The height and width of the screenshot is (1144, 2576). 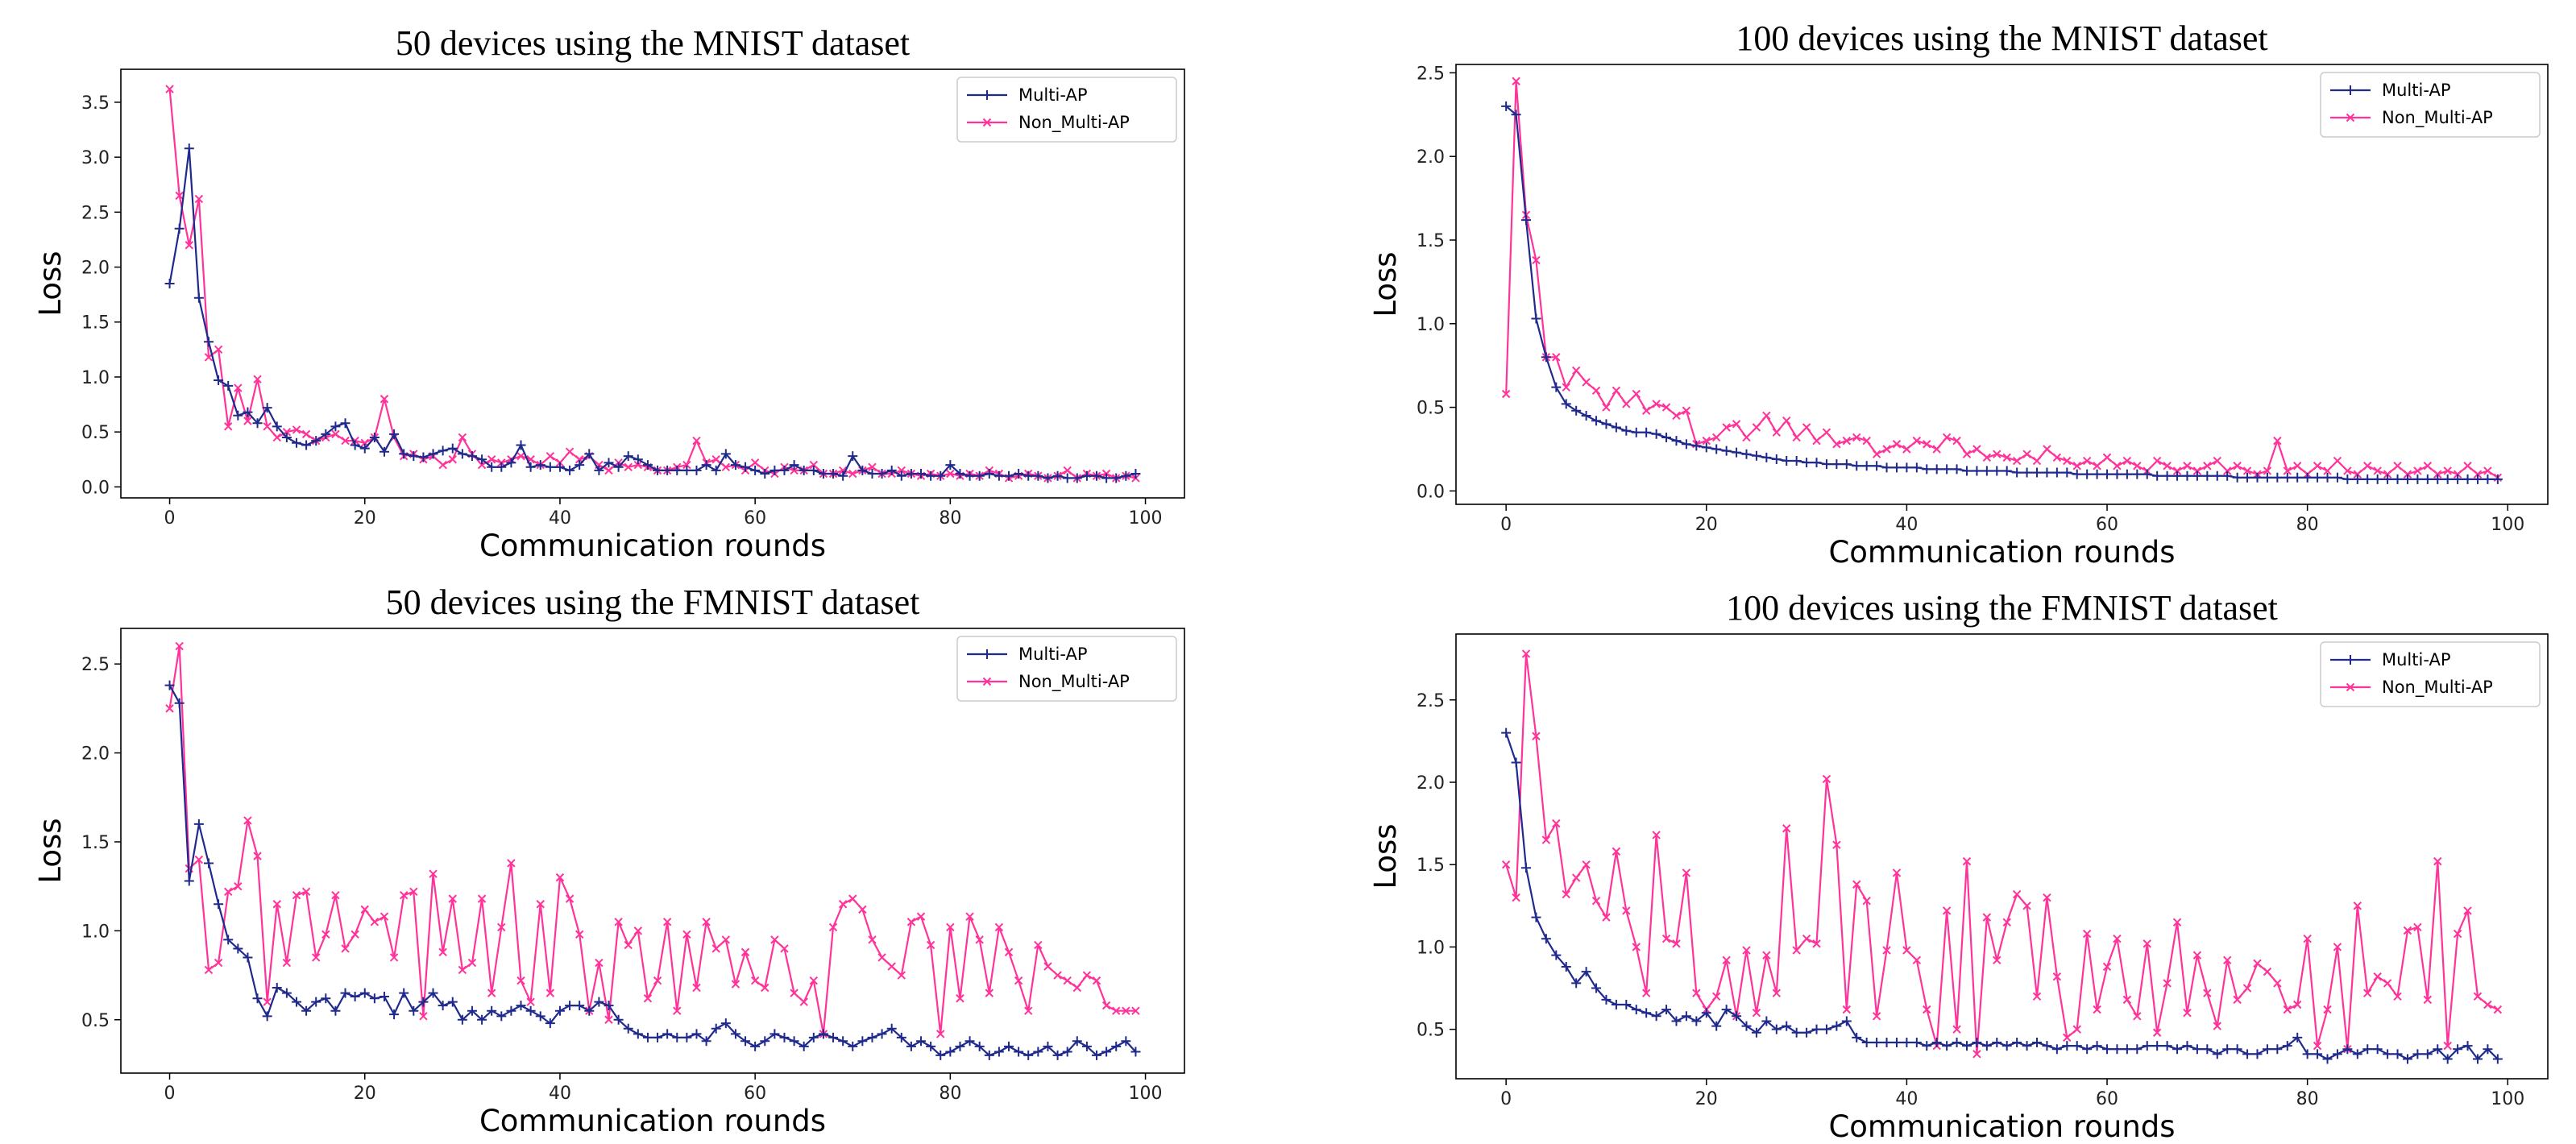 What do you see at coordinates (1431, 158) in the screenshot?
I see `y-tick-label: 2.0` at bounding box center [1431, 158].